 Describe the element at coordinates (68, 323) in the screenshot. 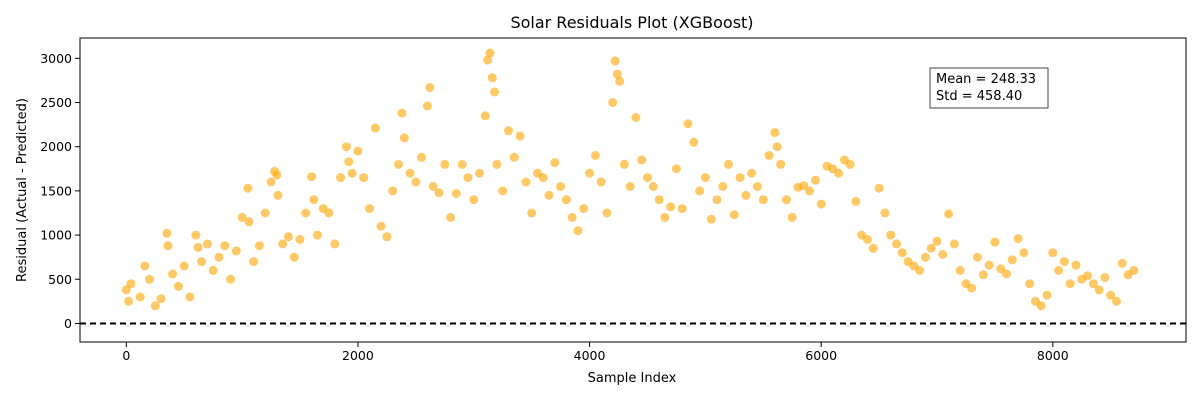

I see `y-tick-label: 0` at that location.